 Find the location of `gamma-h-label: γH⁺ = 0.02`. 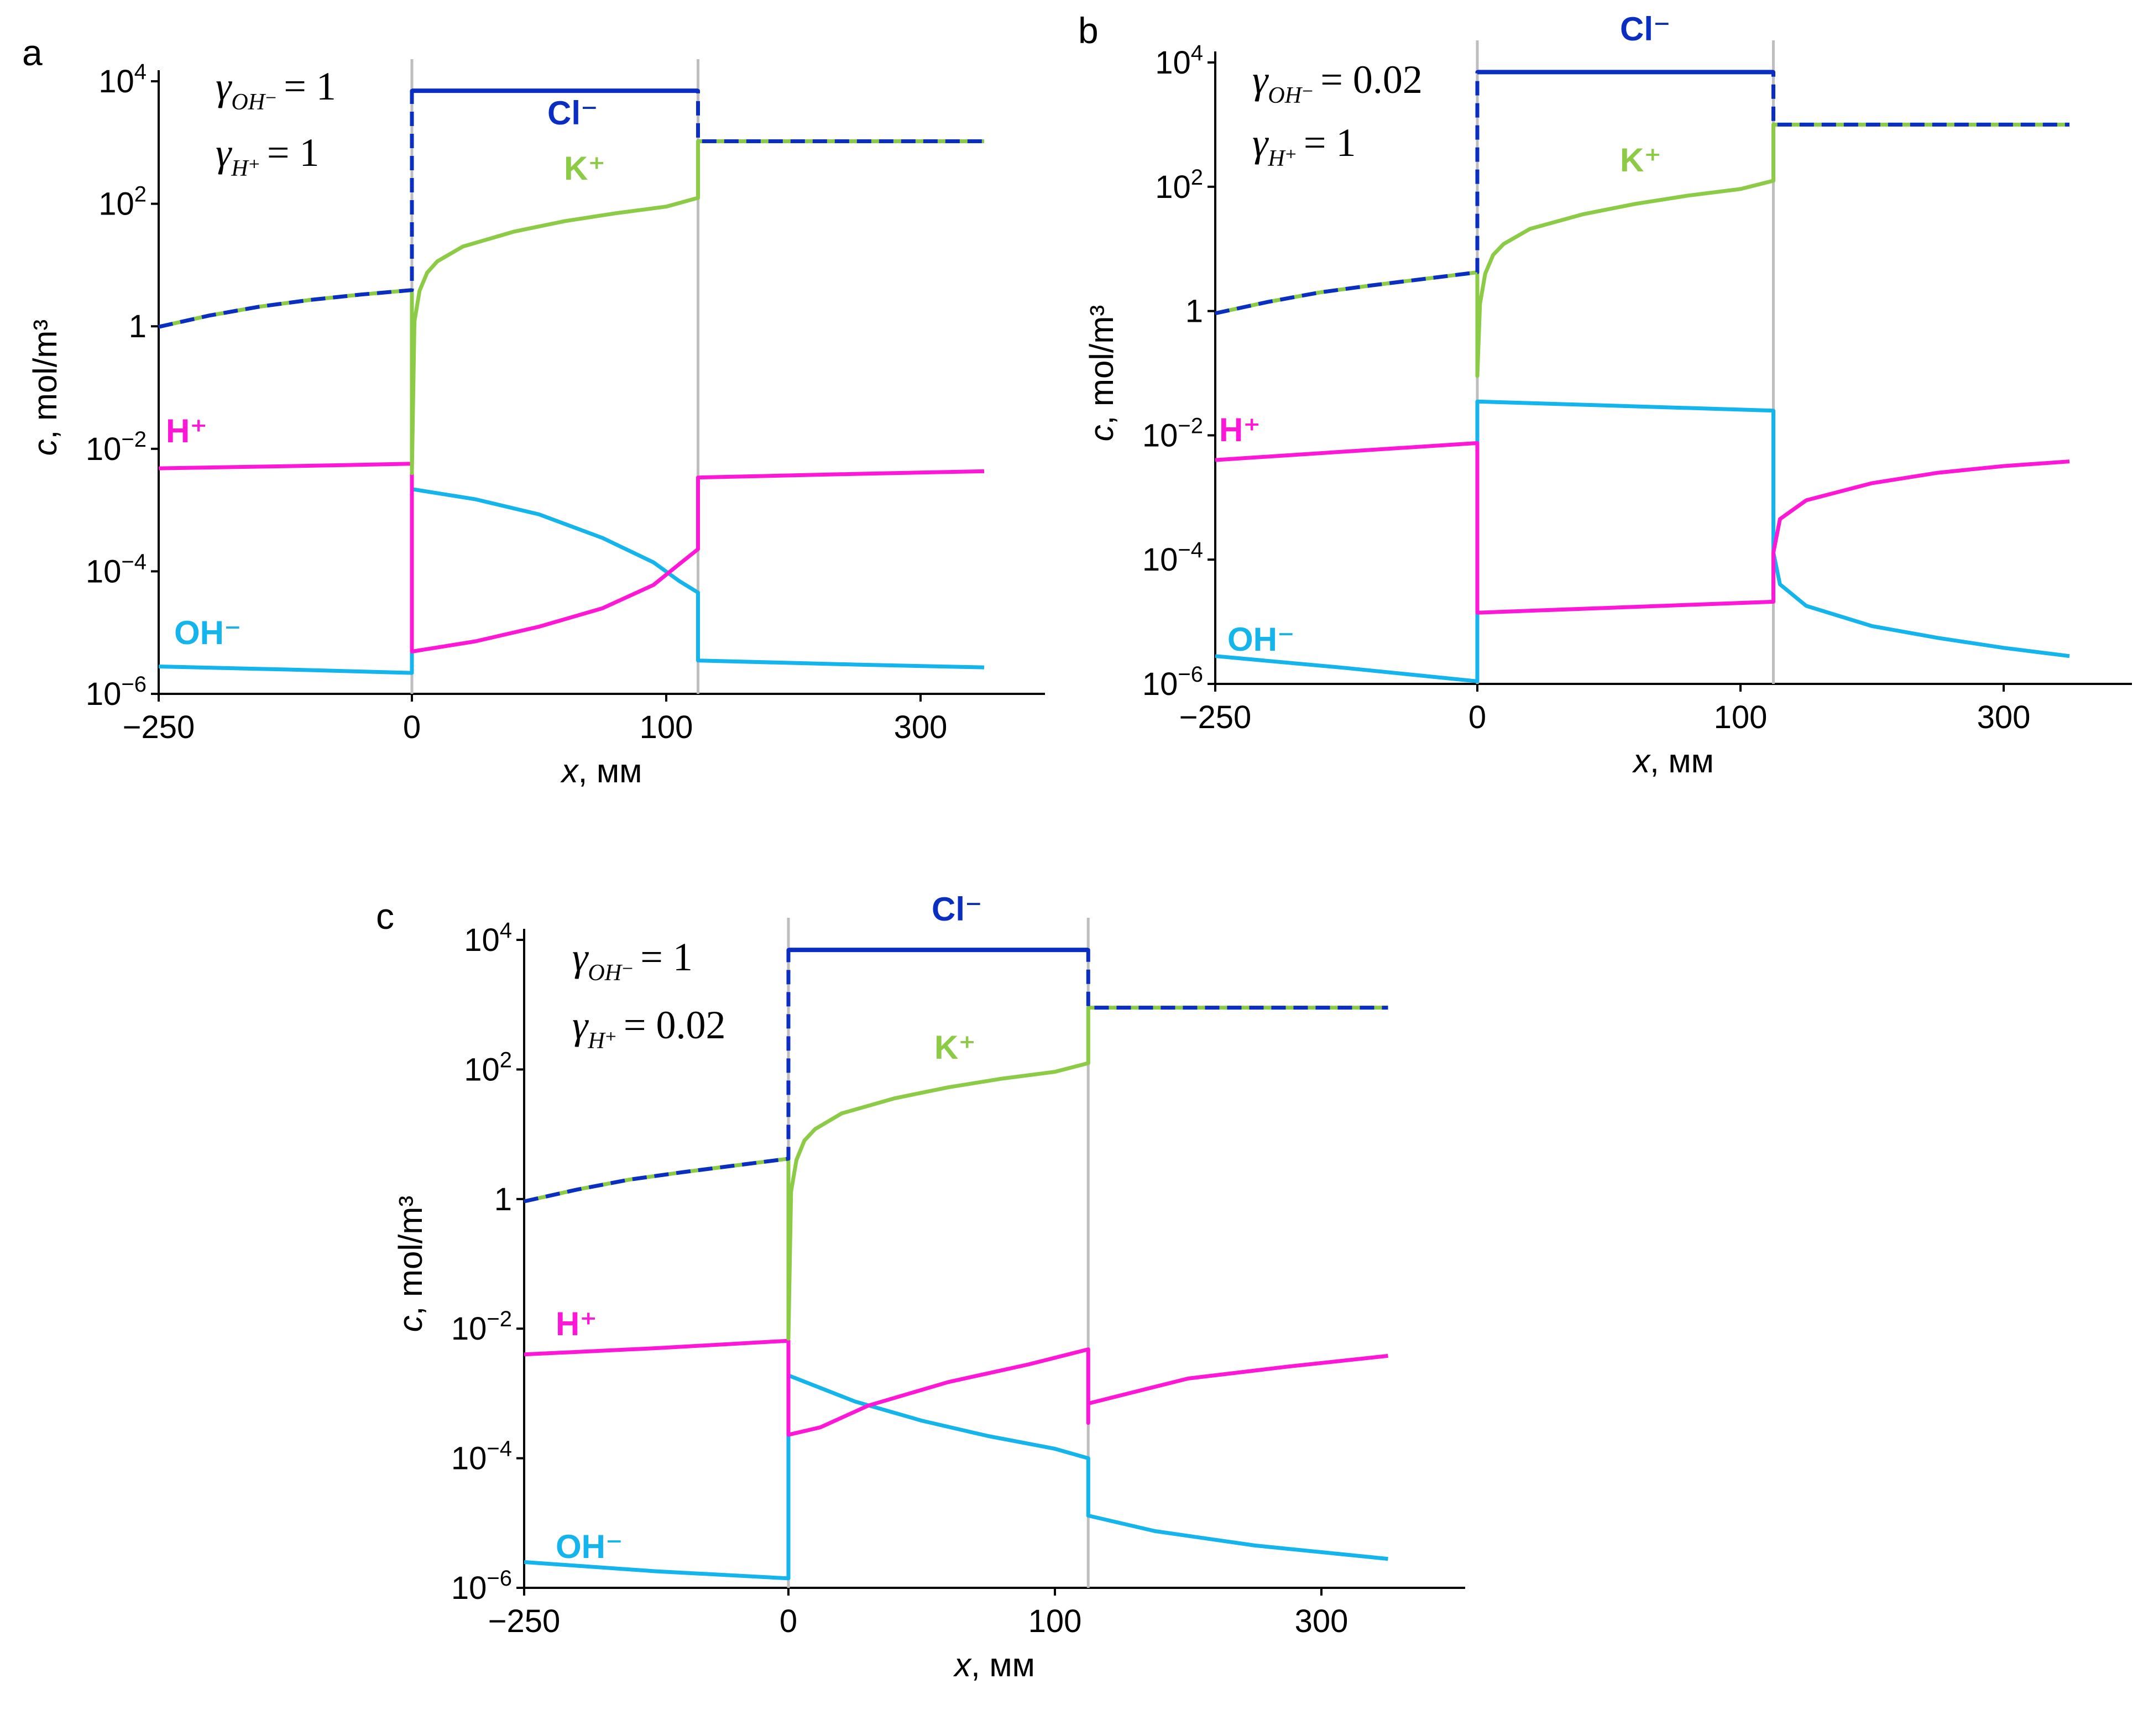

gamma-h-label: γH⁺ = 0.02 is located at coordinates (648, 1028).